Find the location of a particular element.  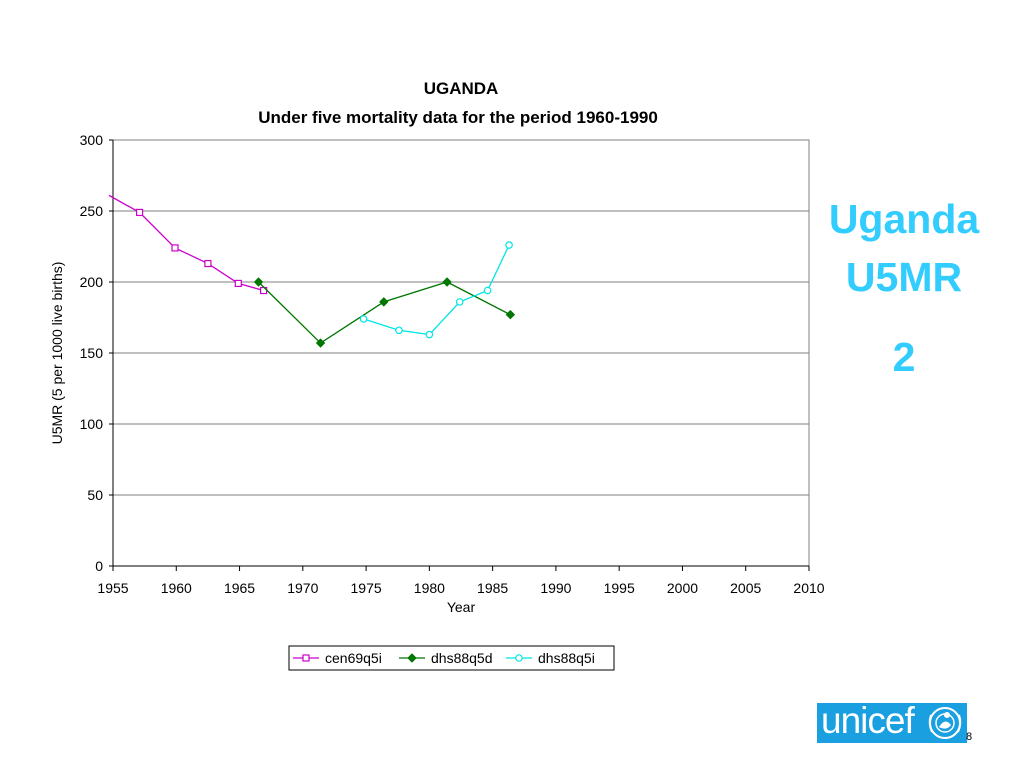

legend: cen69q5i dhs88q5d dhs88q5i is located at coordinates (451, 658).